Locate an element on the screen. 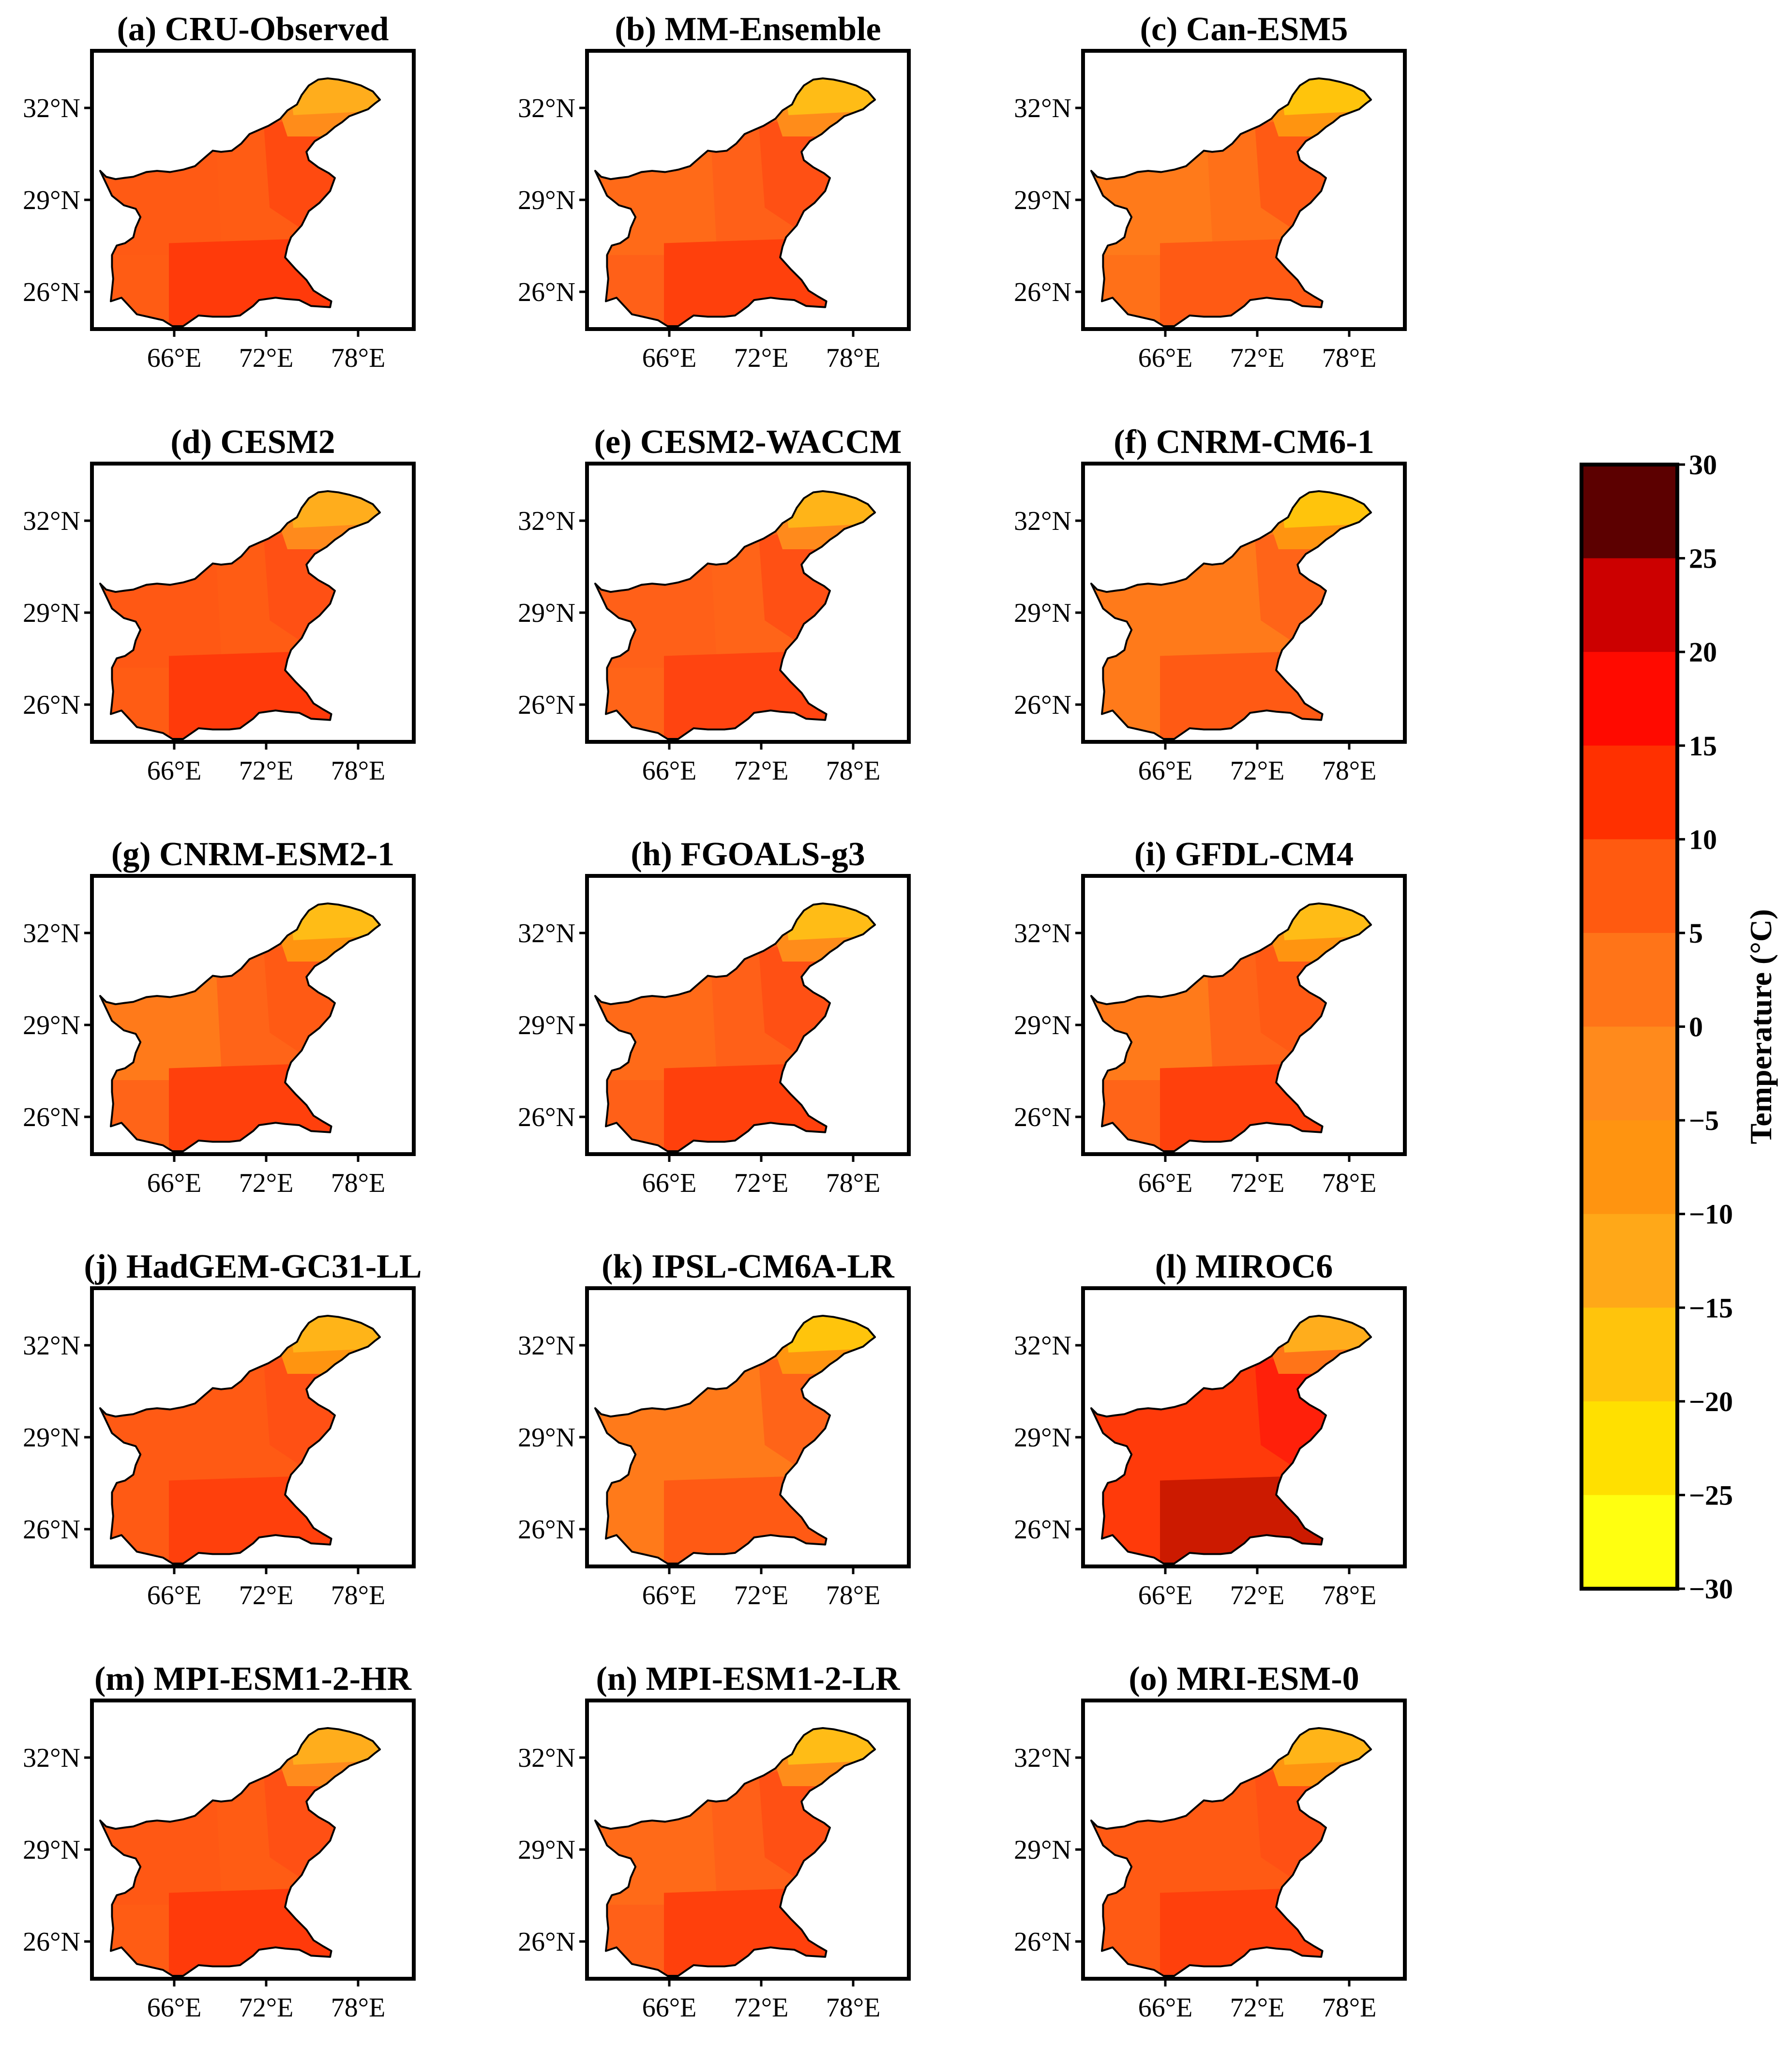  map-panel: (k) IPSL-CM6A-LR 32°N 29°N 26°N 66°E 72°E 78°E is located at coordinates (714, 1429).